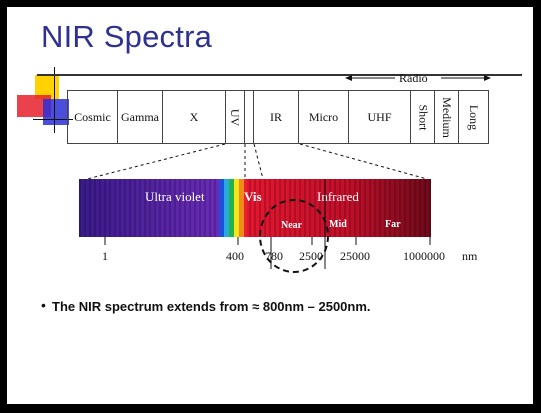 This screenshot has height=413, width=541. I want to click on band-medium: Medium, so click(447, 117).